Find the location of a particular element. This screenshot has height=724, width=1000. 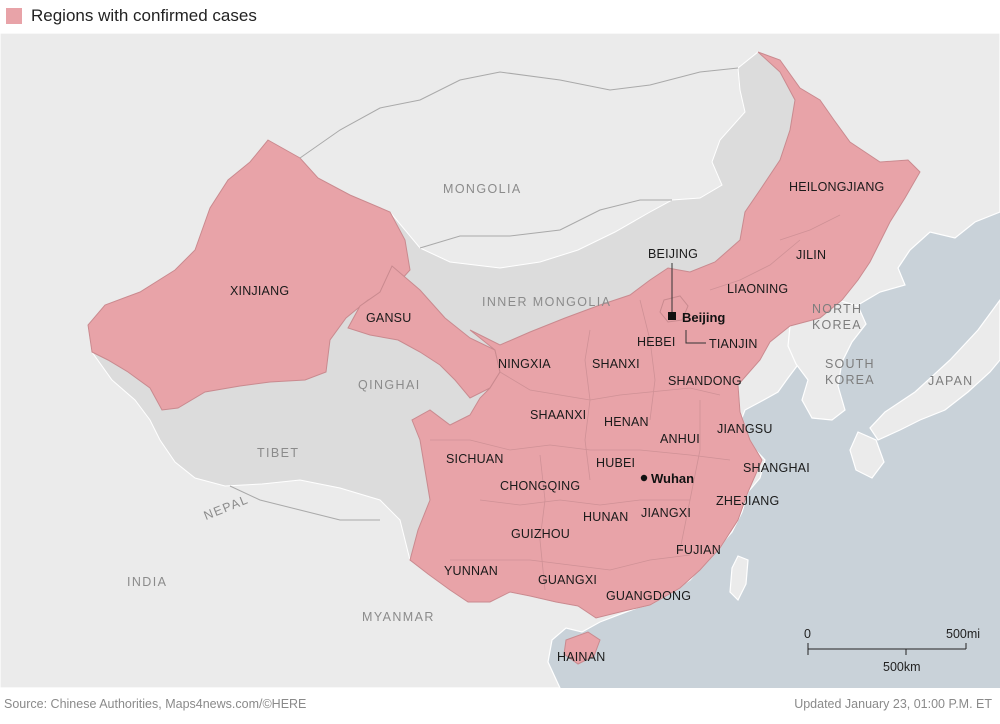

label-beijing-region: BEIJING is located at coordinates (673, 254).